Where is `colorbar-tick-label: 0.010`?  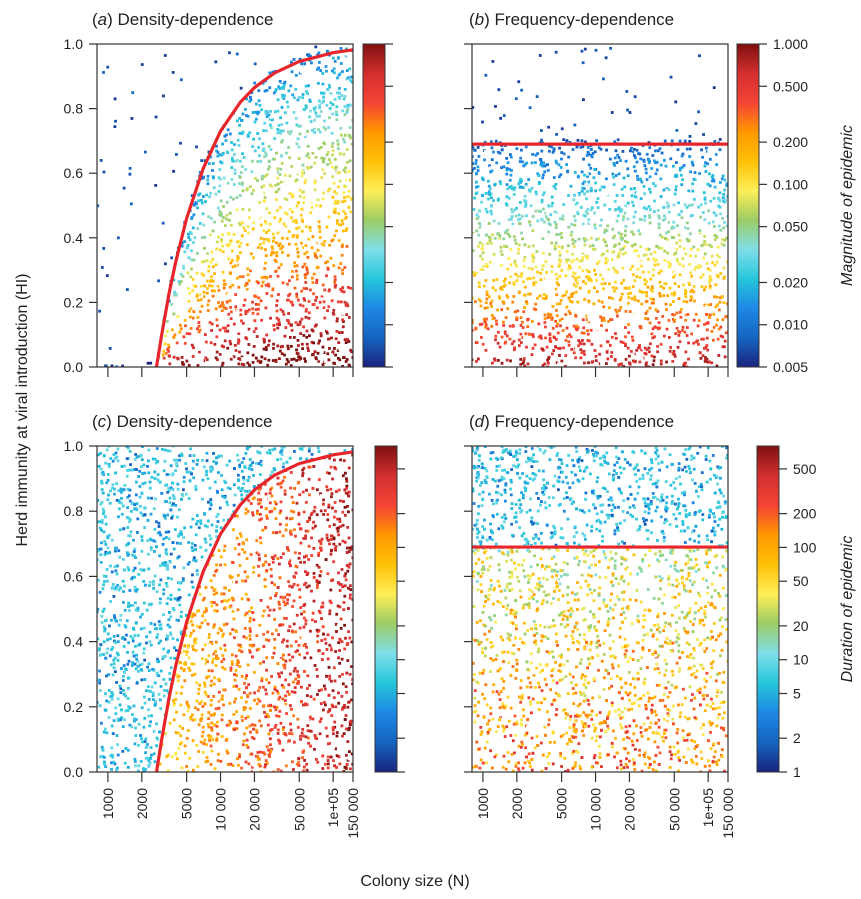 colorbar-tick-label: 0.010 is located at coordinates (790, 325).